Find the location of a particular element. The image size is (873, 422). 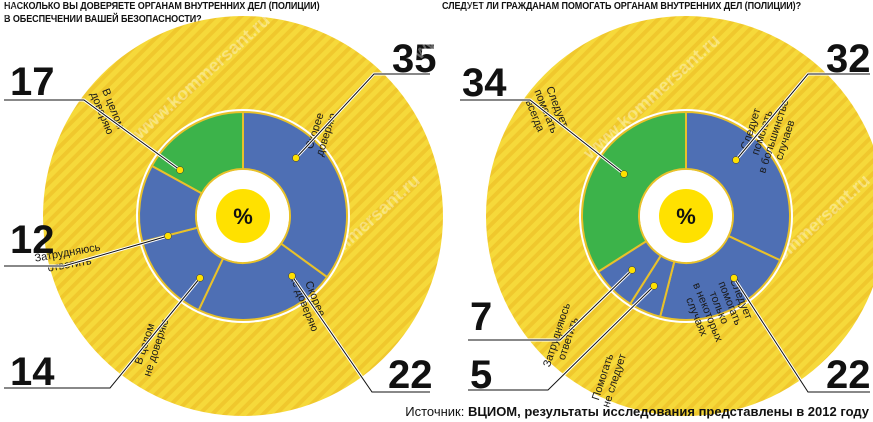

slice-value: 17 is located at coordinates (32, 82).